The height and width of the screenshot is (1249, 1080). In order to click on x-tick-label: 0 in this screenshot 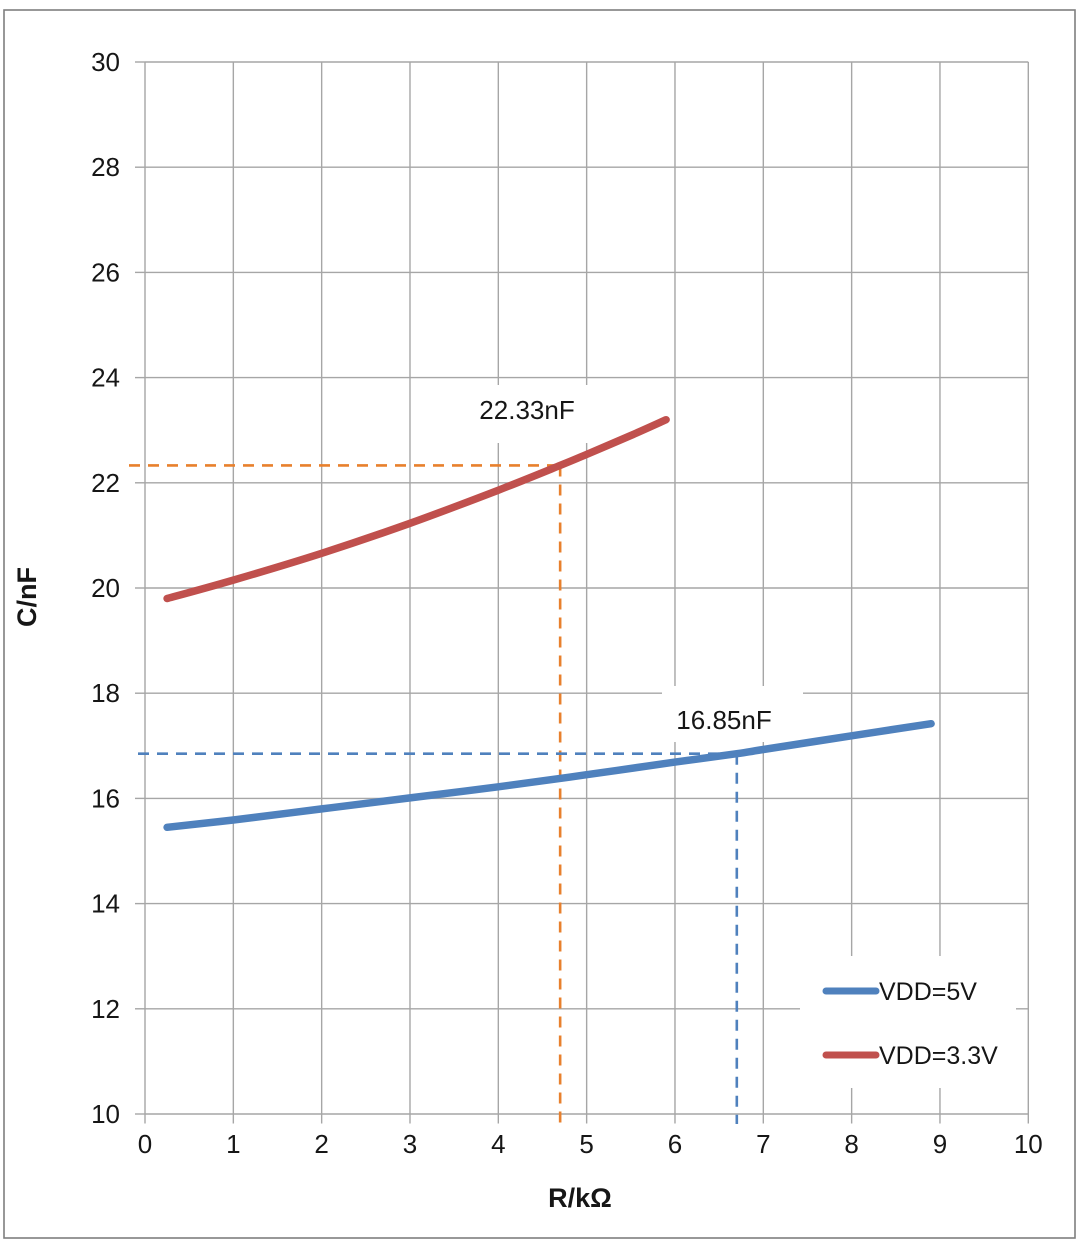, I will do `click(145, 1144)`.